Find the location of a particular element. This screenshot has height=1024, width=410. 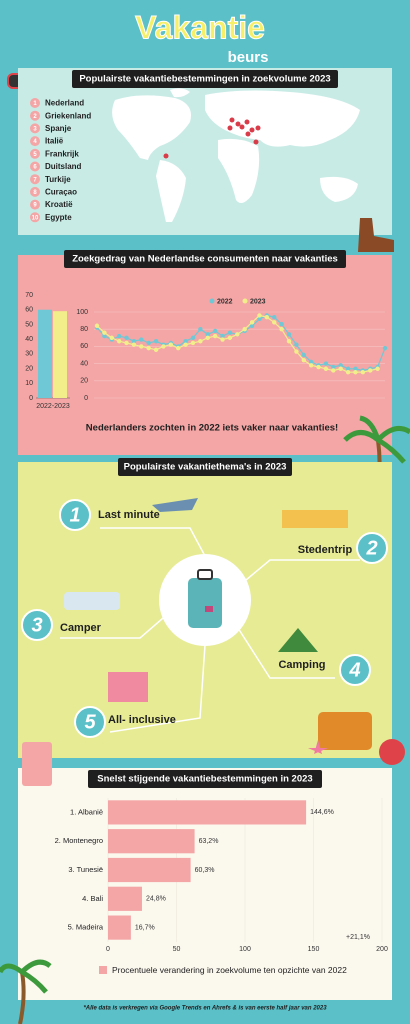

line-chart: 0 20 40 60 80 100 2022 2023 is located at coordinates (232, 350).